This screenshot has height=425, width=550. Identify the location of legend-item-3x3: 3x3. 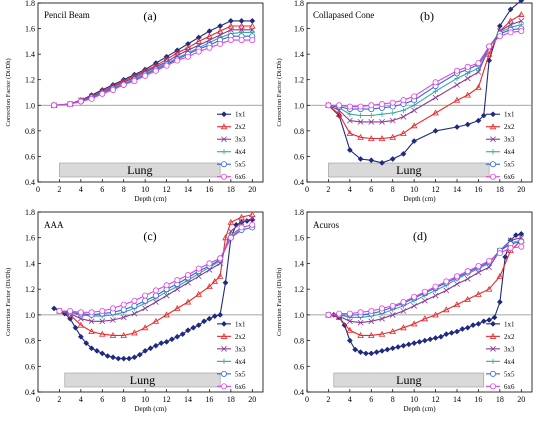
(500, 140).